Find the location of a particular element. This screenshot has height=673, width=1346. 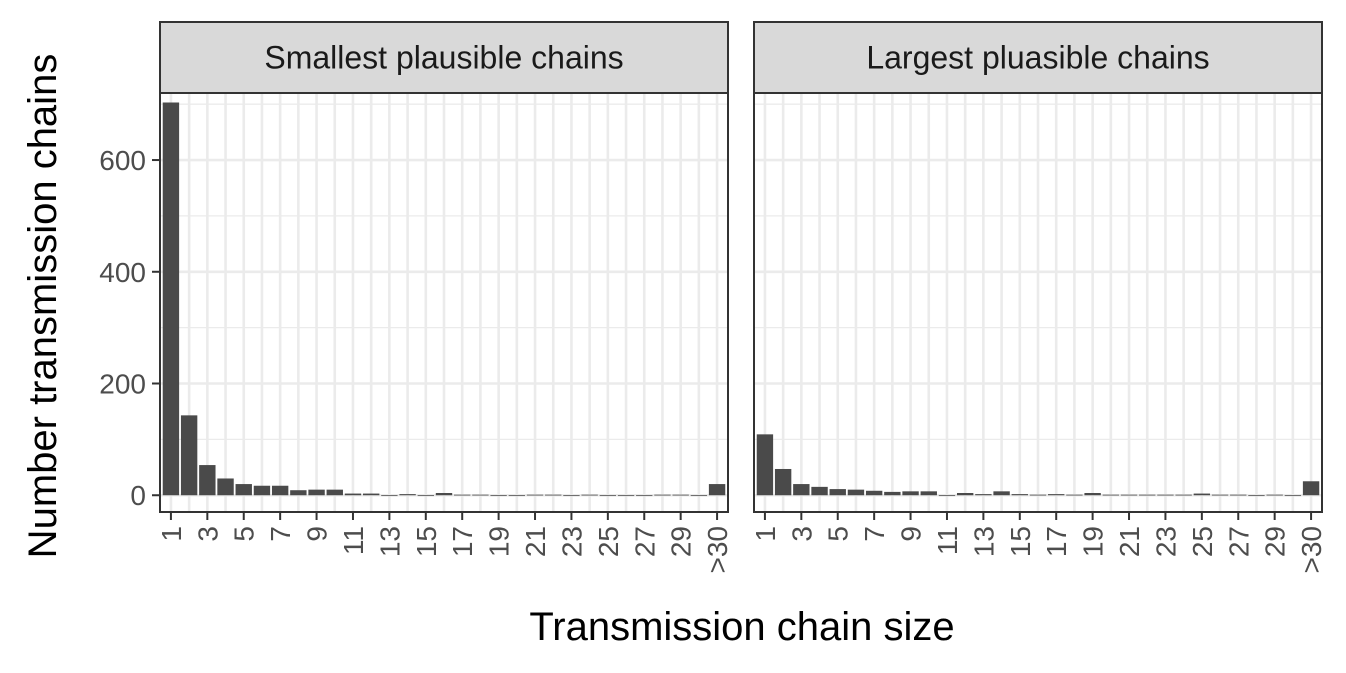

facet-title: Smallest plausible chains is located at coordinates (443, 58).